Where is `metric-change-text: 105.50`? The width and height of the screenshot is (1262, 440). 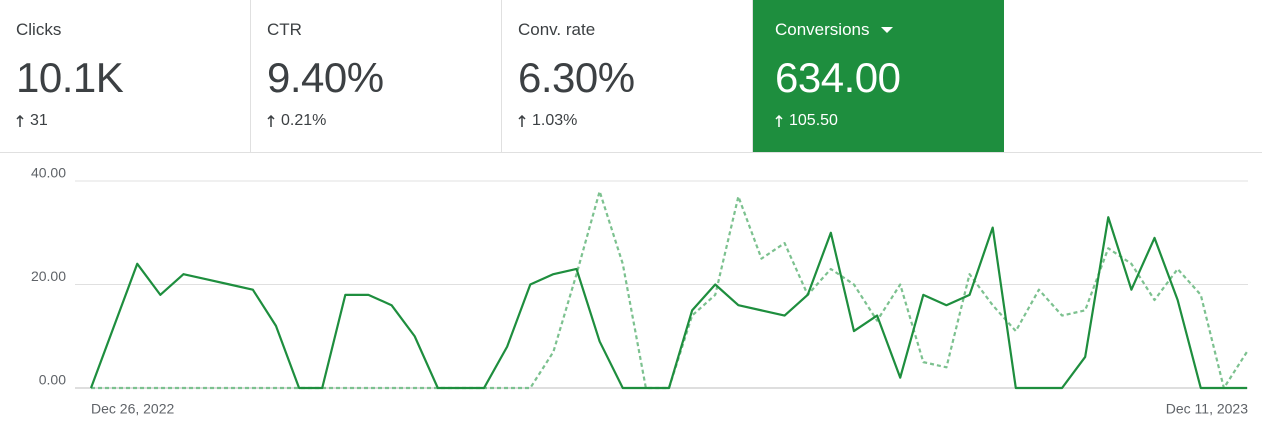 metric-change-text: 105.50 is located at coordinates (813, 120).